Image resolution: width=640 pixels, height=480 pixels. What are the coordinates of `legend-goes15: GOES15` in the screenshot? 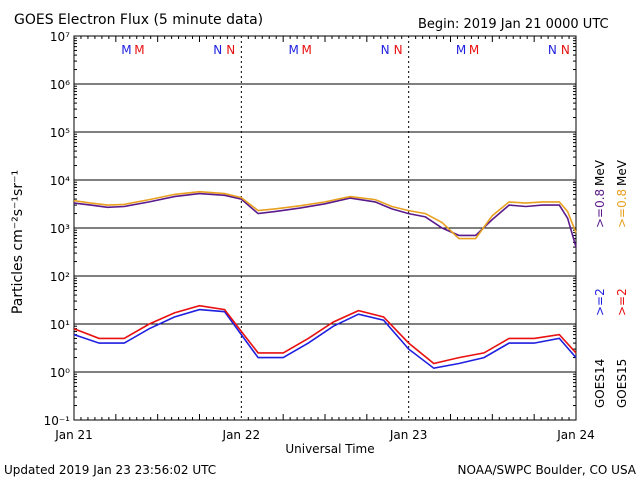 It's located at (622, 383).